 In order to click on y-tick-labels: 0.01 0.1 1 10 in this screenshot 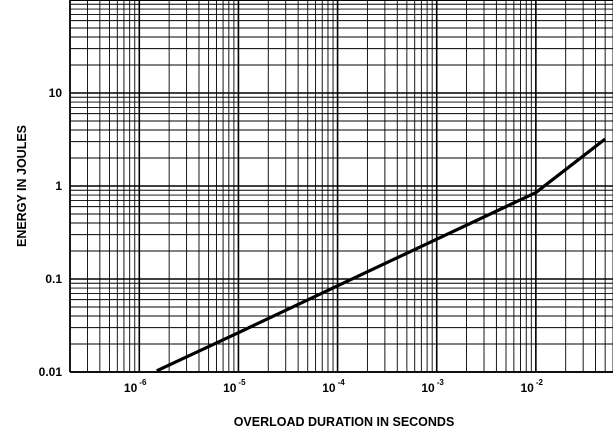, I will do `click(51, 232)`.